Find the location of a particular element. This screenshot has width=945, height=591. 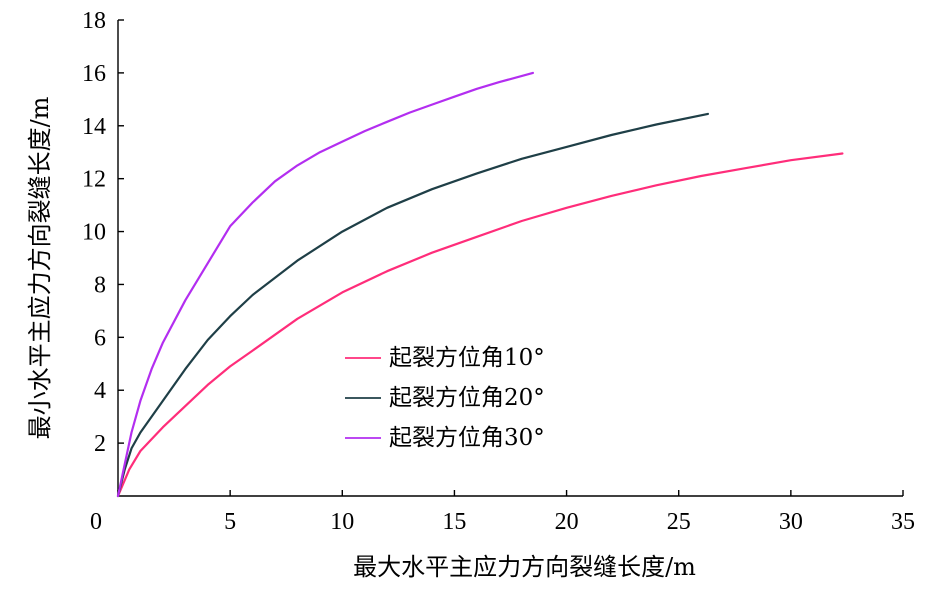

y-tick-label: 2 is located at coordinates (100, 444).